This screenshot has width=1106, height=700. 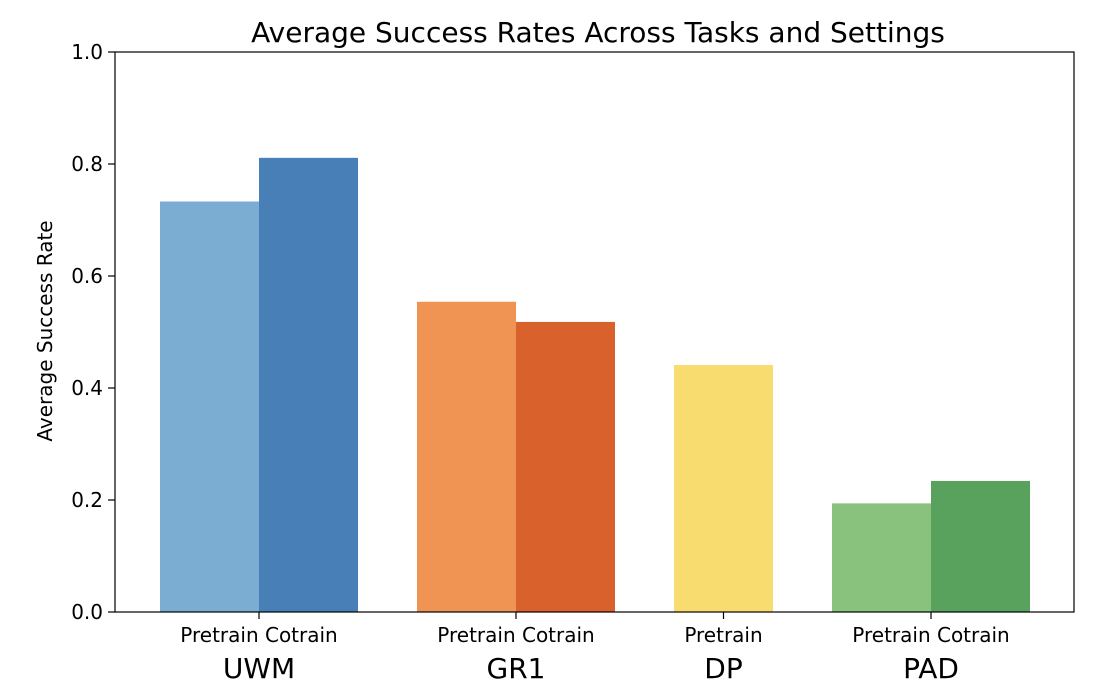 What do you see at coordinates (259, 668) in the screenshot?
I see `group-label-uwm: UWM` at bounding box center [259, 668].